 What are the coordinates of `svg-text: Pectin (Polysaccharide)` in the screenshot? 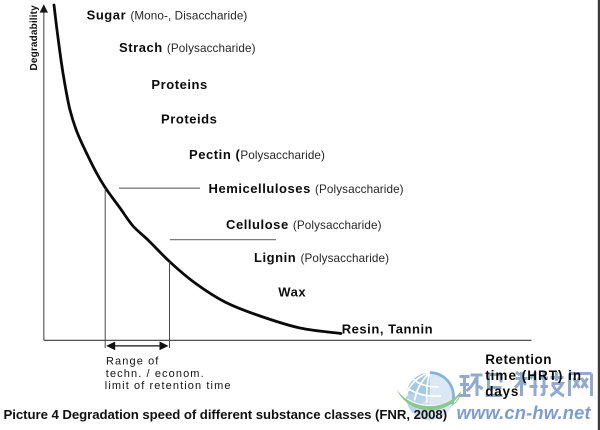 It's located at (257, 154).